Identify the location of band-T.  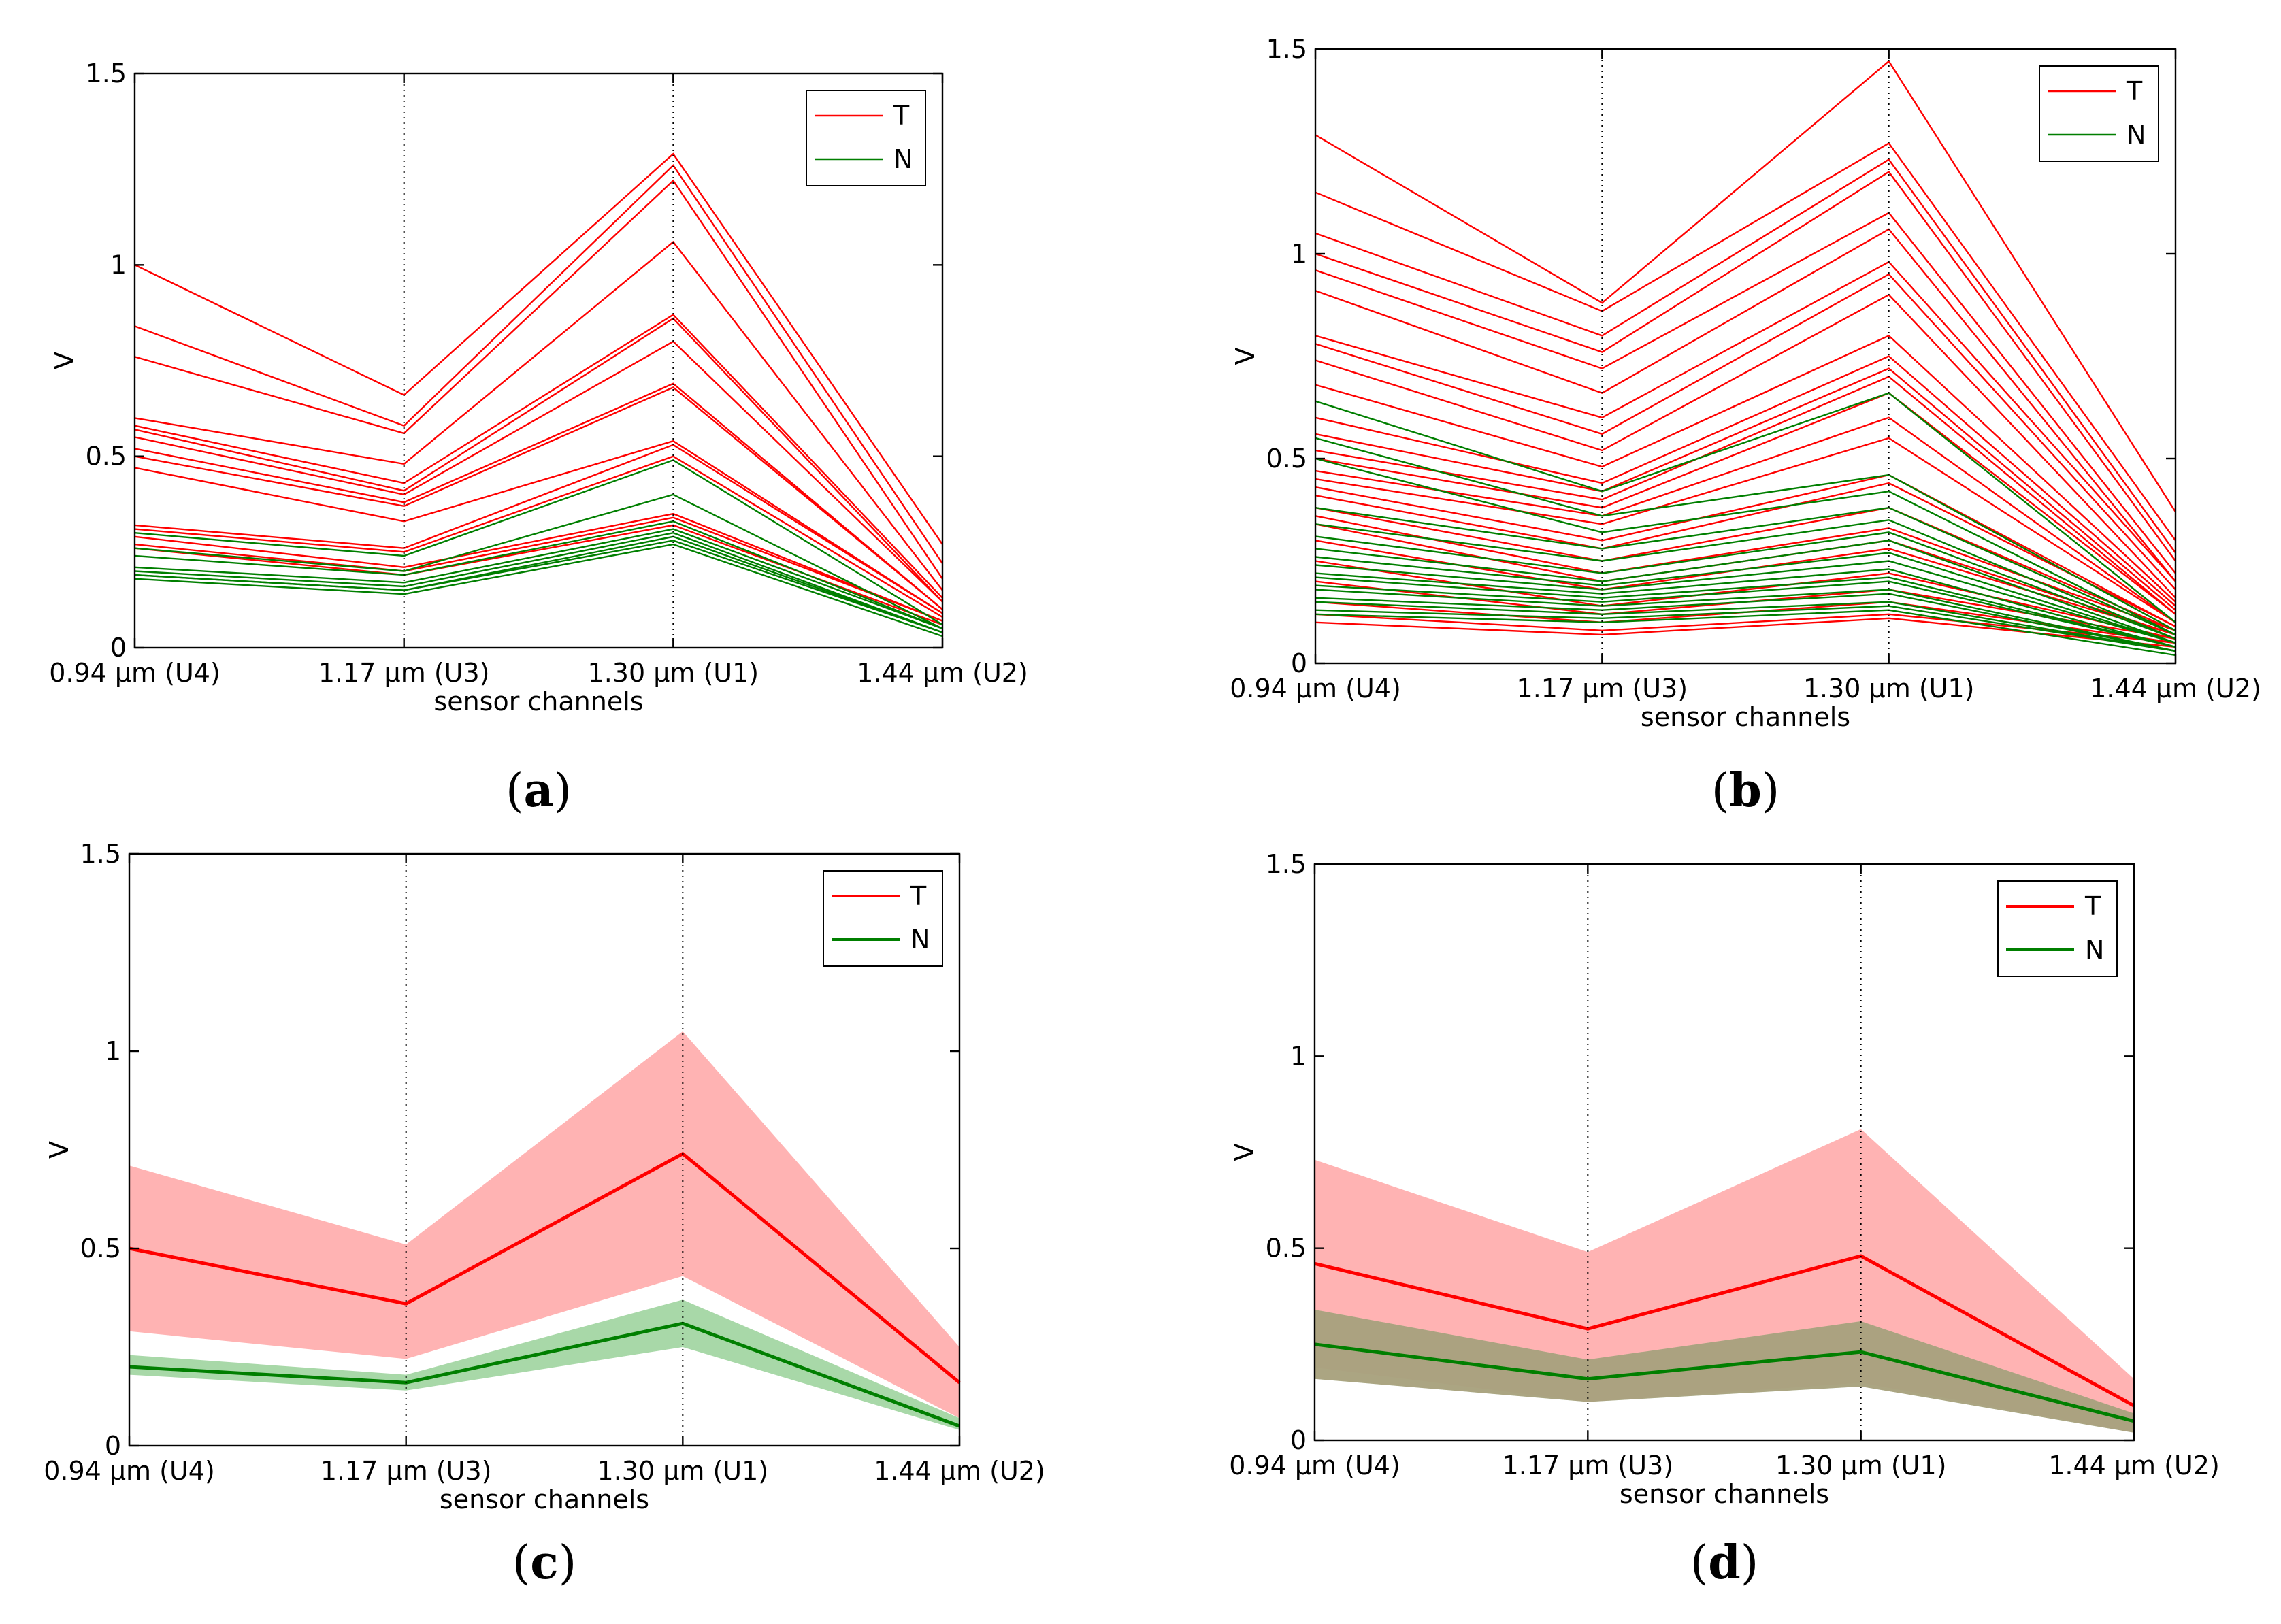
(544, 1225).